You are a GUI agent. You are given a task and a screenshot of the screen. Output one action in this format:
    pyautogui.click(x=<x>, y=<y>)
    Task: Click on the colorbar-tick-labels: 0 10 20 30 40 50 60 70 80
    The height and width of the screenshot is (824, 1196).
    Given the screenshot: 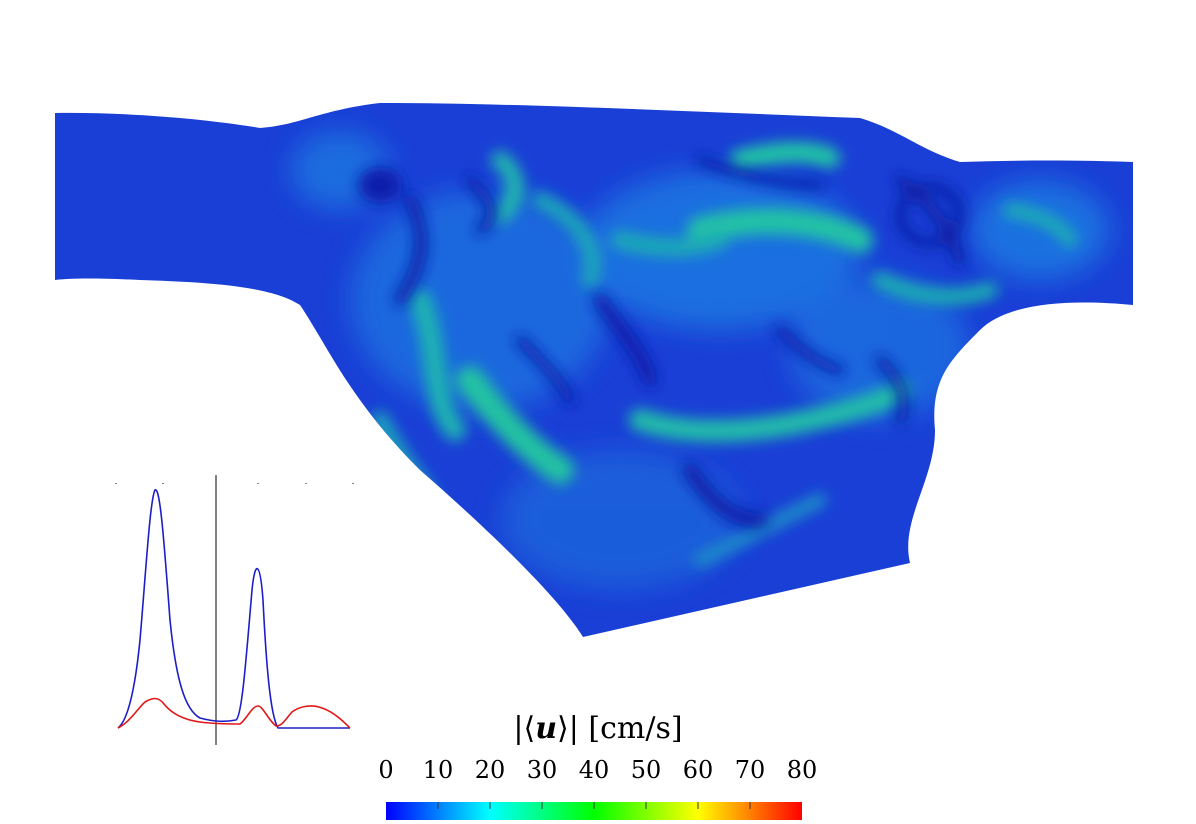 What is the action you would take?
    pyautogui.click(x=597, y=770)
    